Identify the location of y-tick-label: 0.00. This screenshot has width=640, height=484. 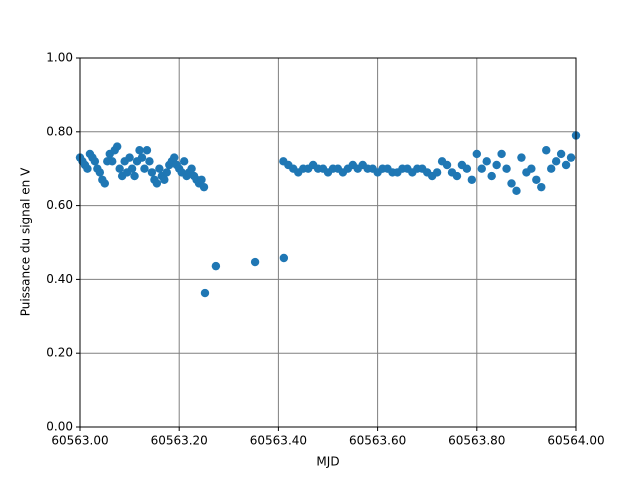
(59, 427).